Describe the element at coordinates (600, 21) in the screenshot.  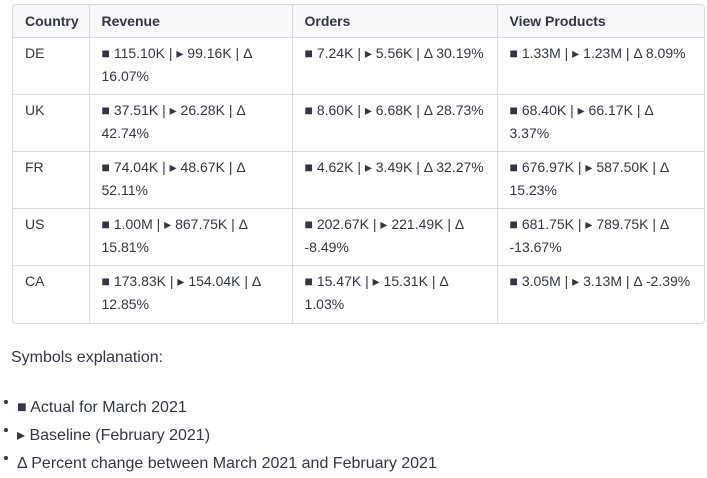
I see `header-view-products: View Products` at that location.